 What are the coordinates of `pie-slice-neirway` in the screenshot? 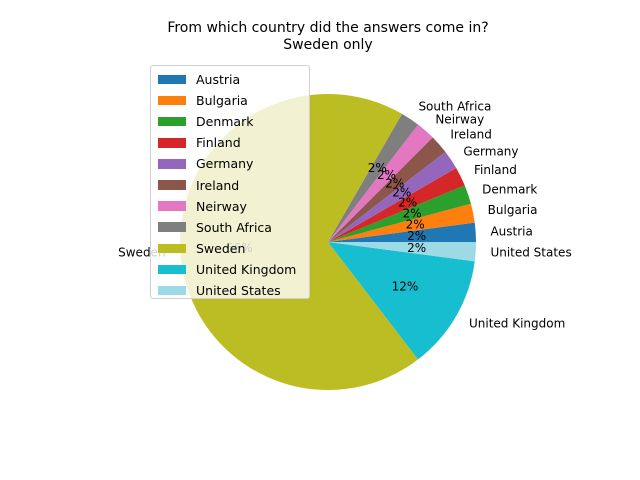 It's located at (380, 183).